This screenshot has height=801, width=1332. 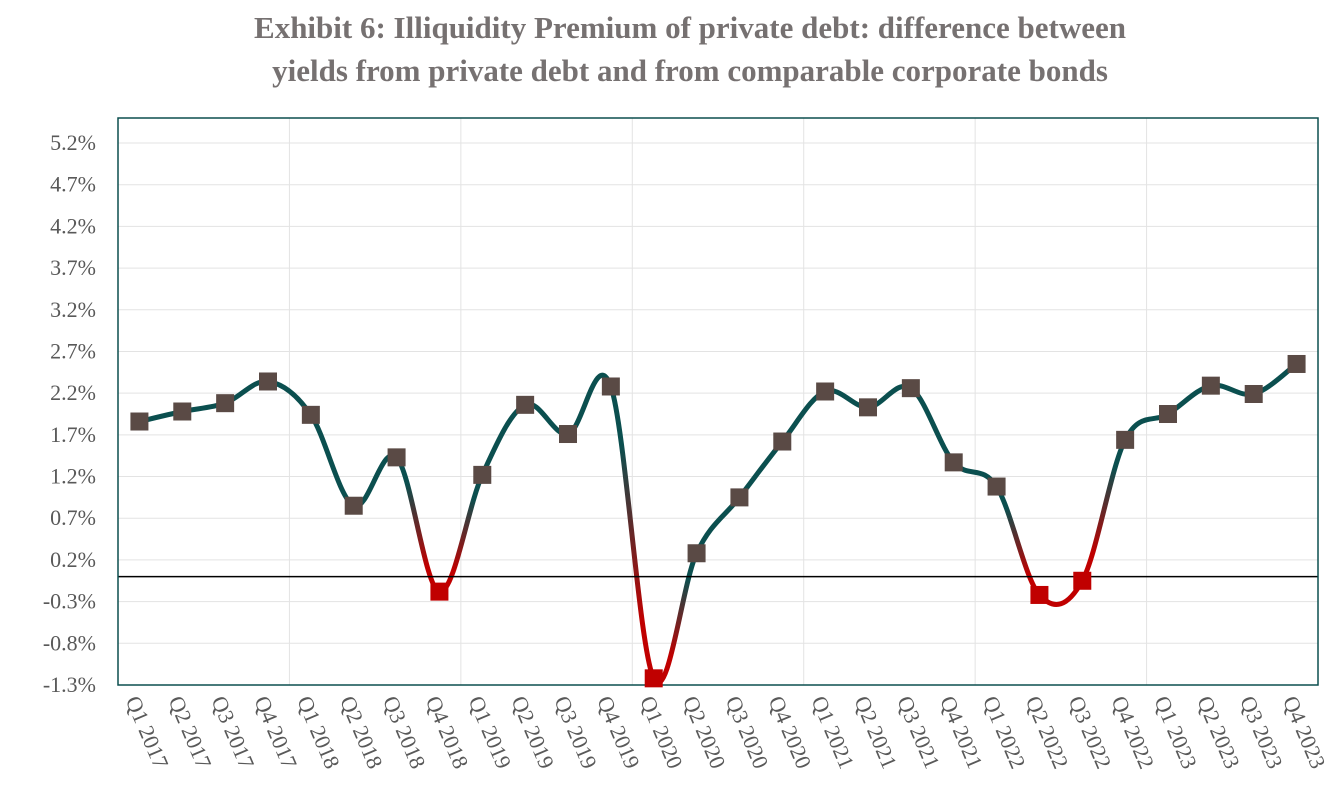 I want to click on y-tick-label: 3.2%, so click(x=73, y=309).